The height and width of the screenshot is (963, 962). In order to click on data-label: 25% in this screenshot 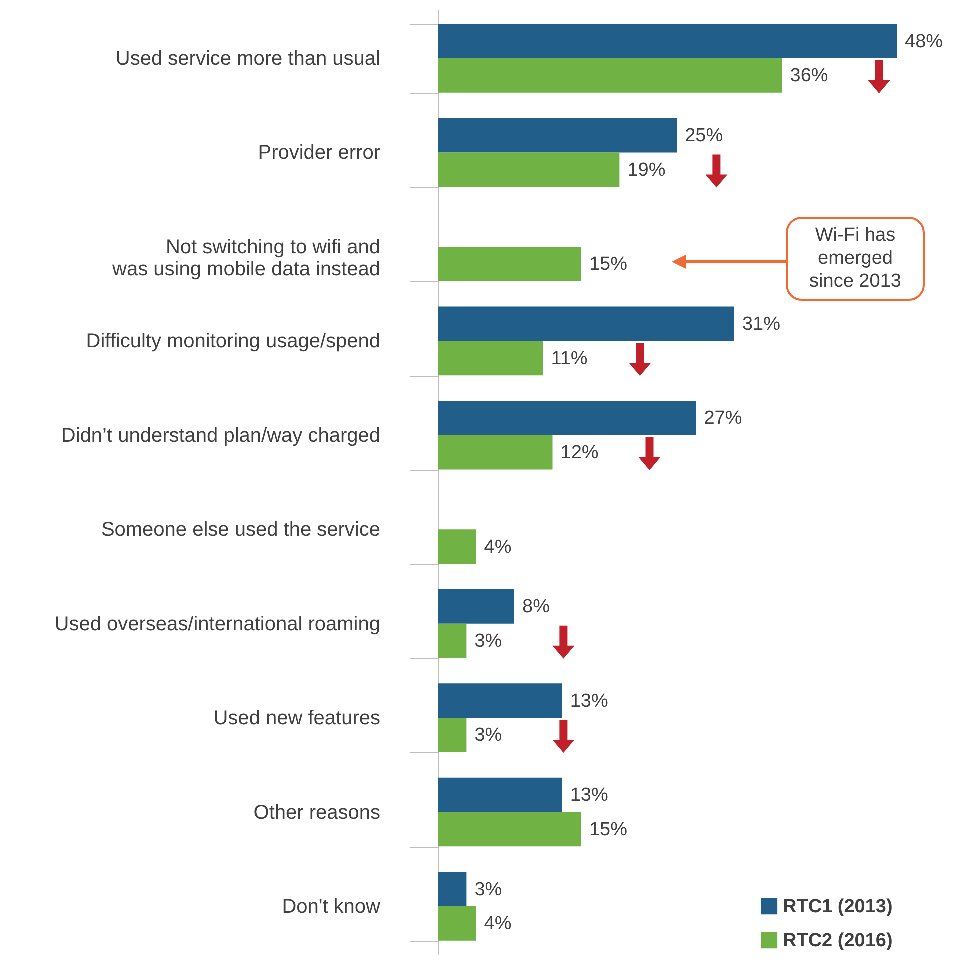, I will do `click(704, 136)`.